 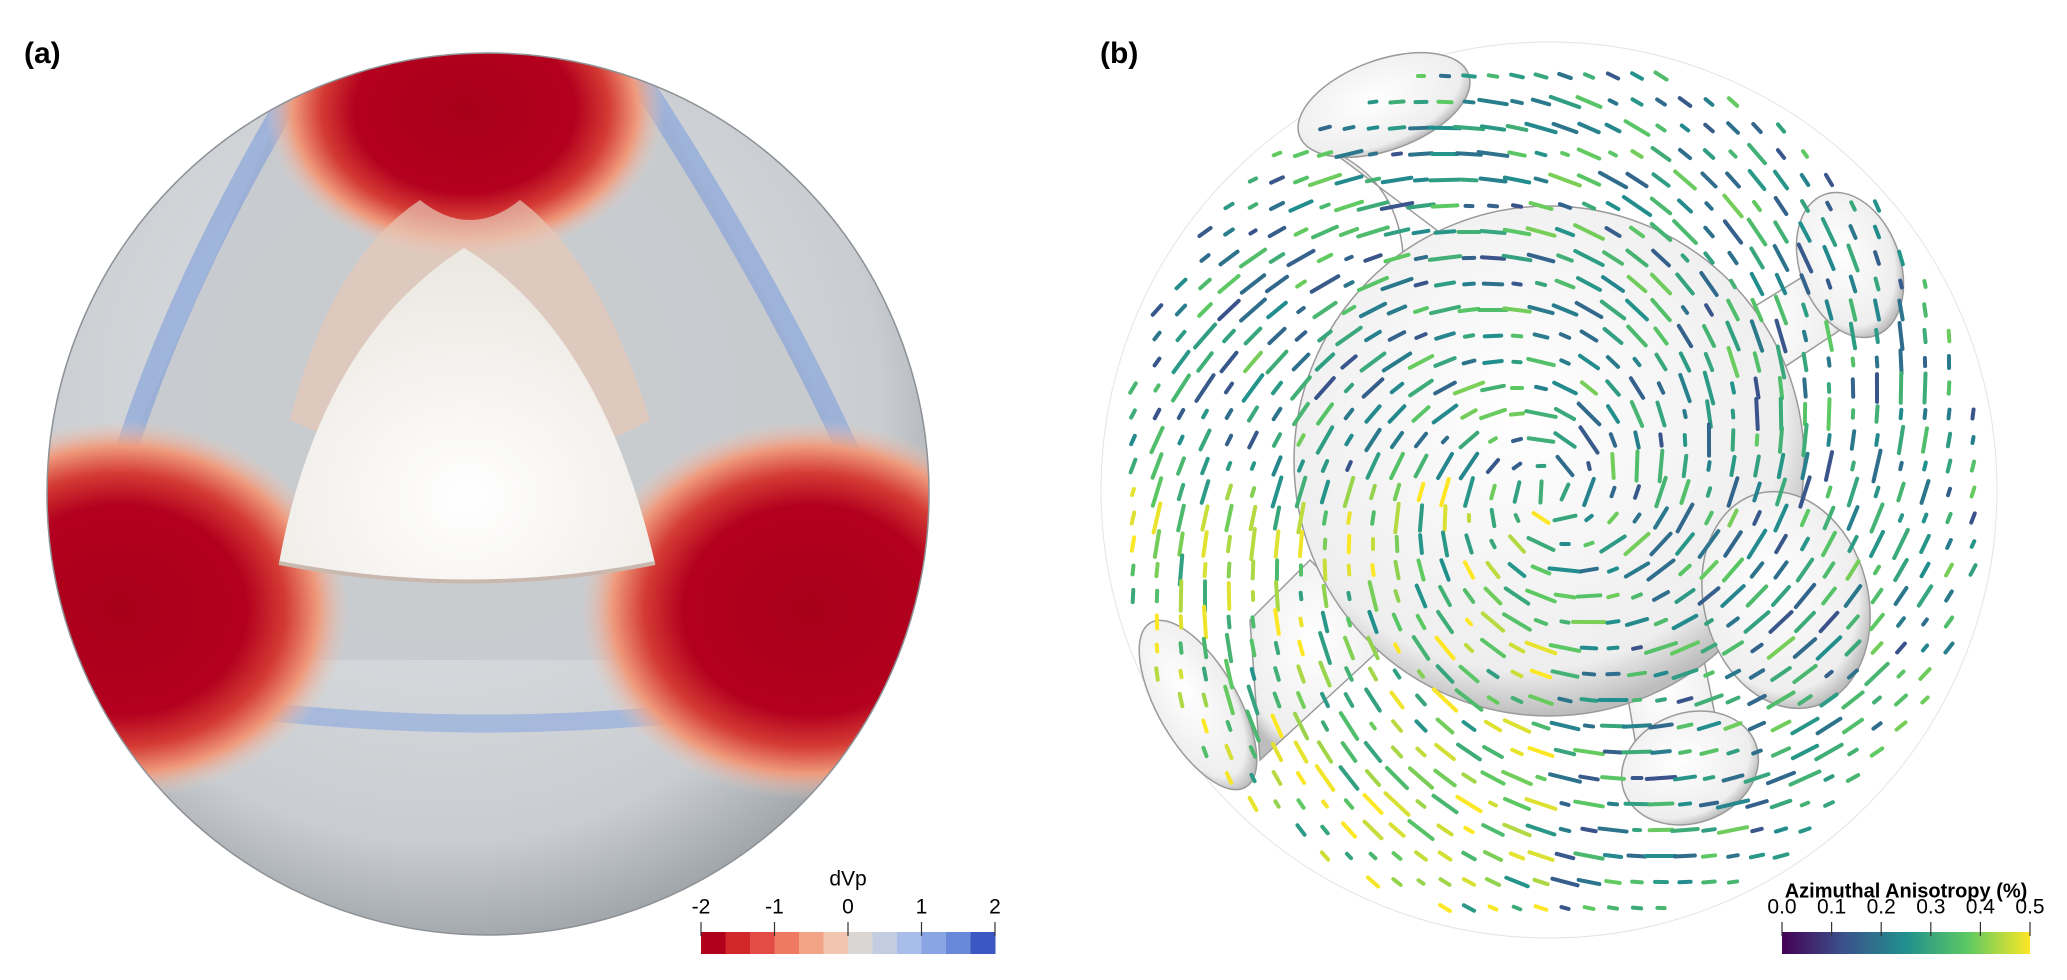 I want to click on colorbar-tick-label: 0, so click(x=848, y=907).